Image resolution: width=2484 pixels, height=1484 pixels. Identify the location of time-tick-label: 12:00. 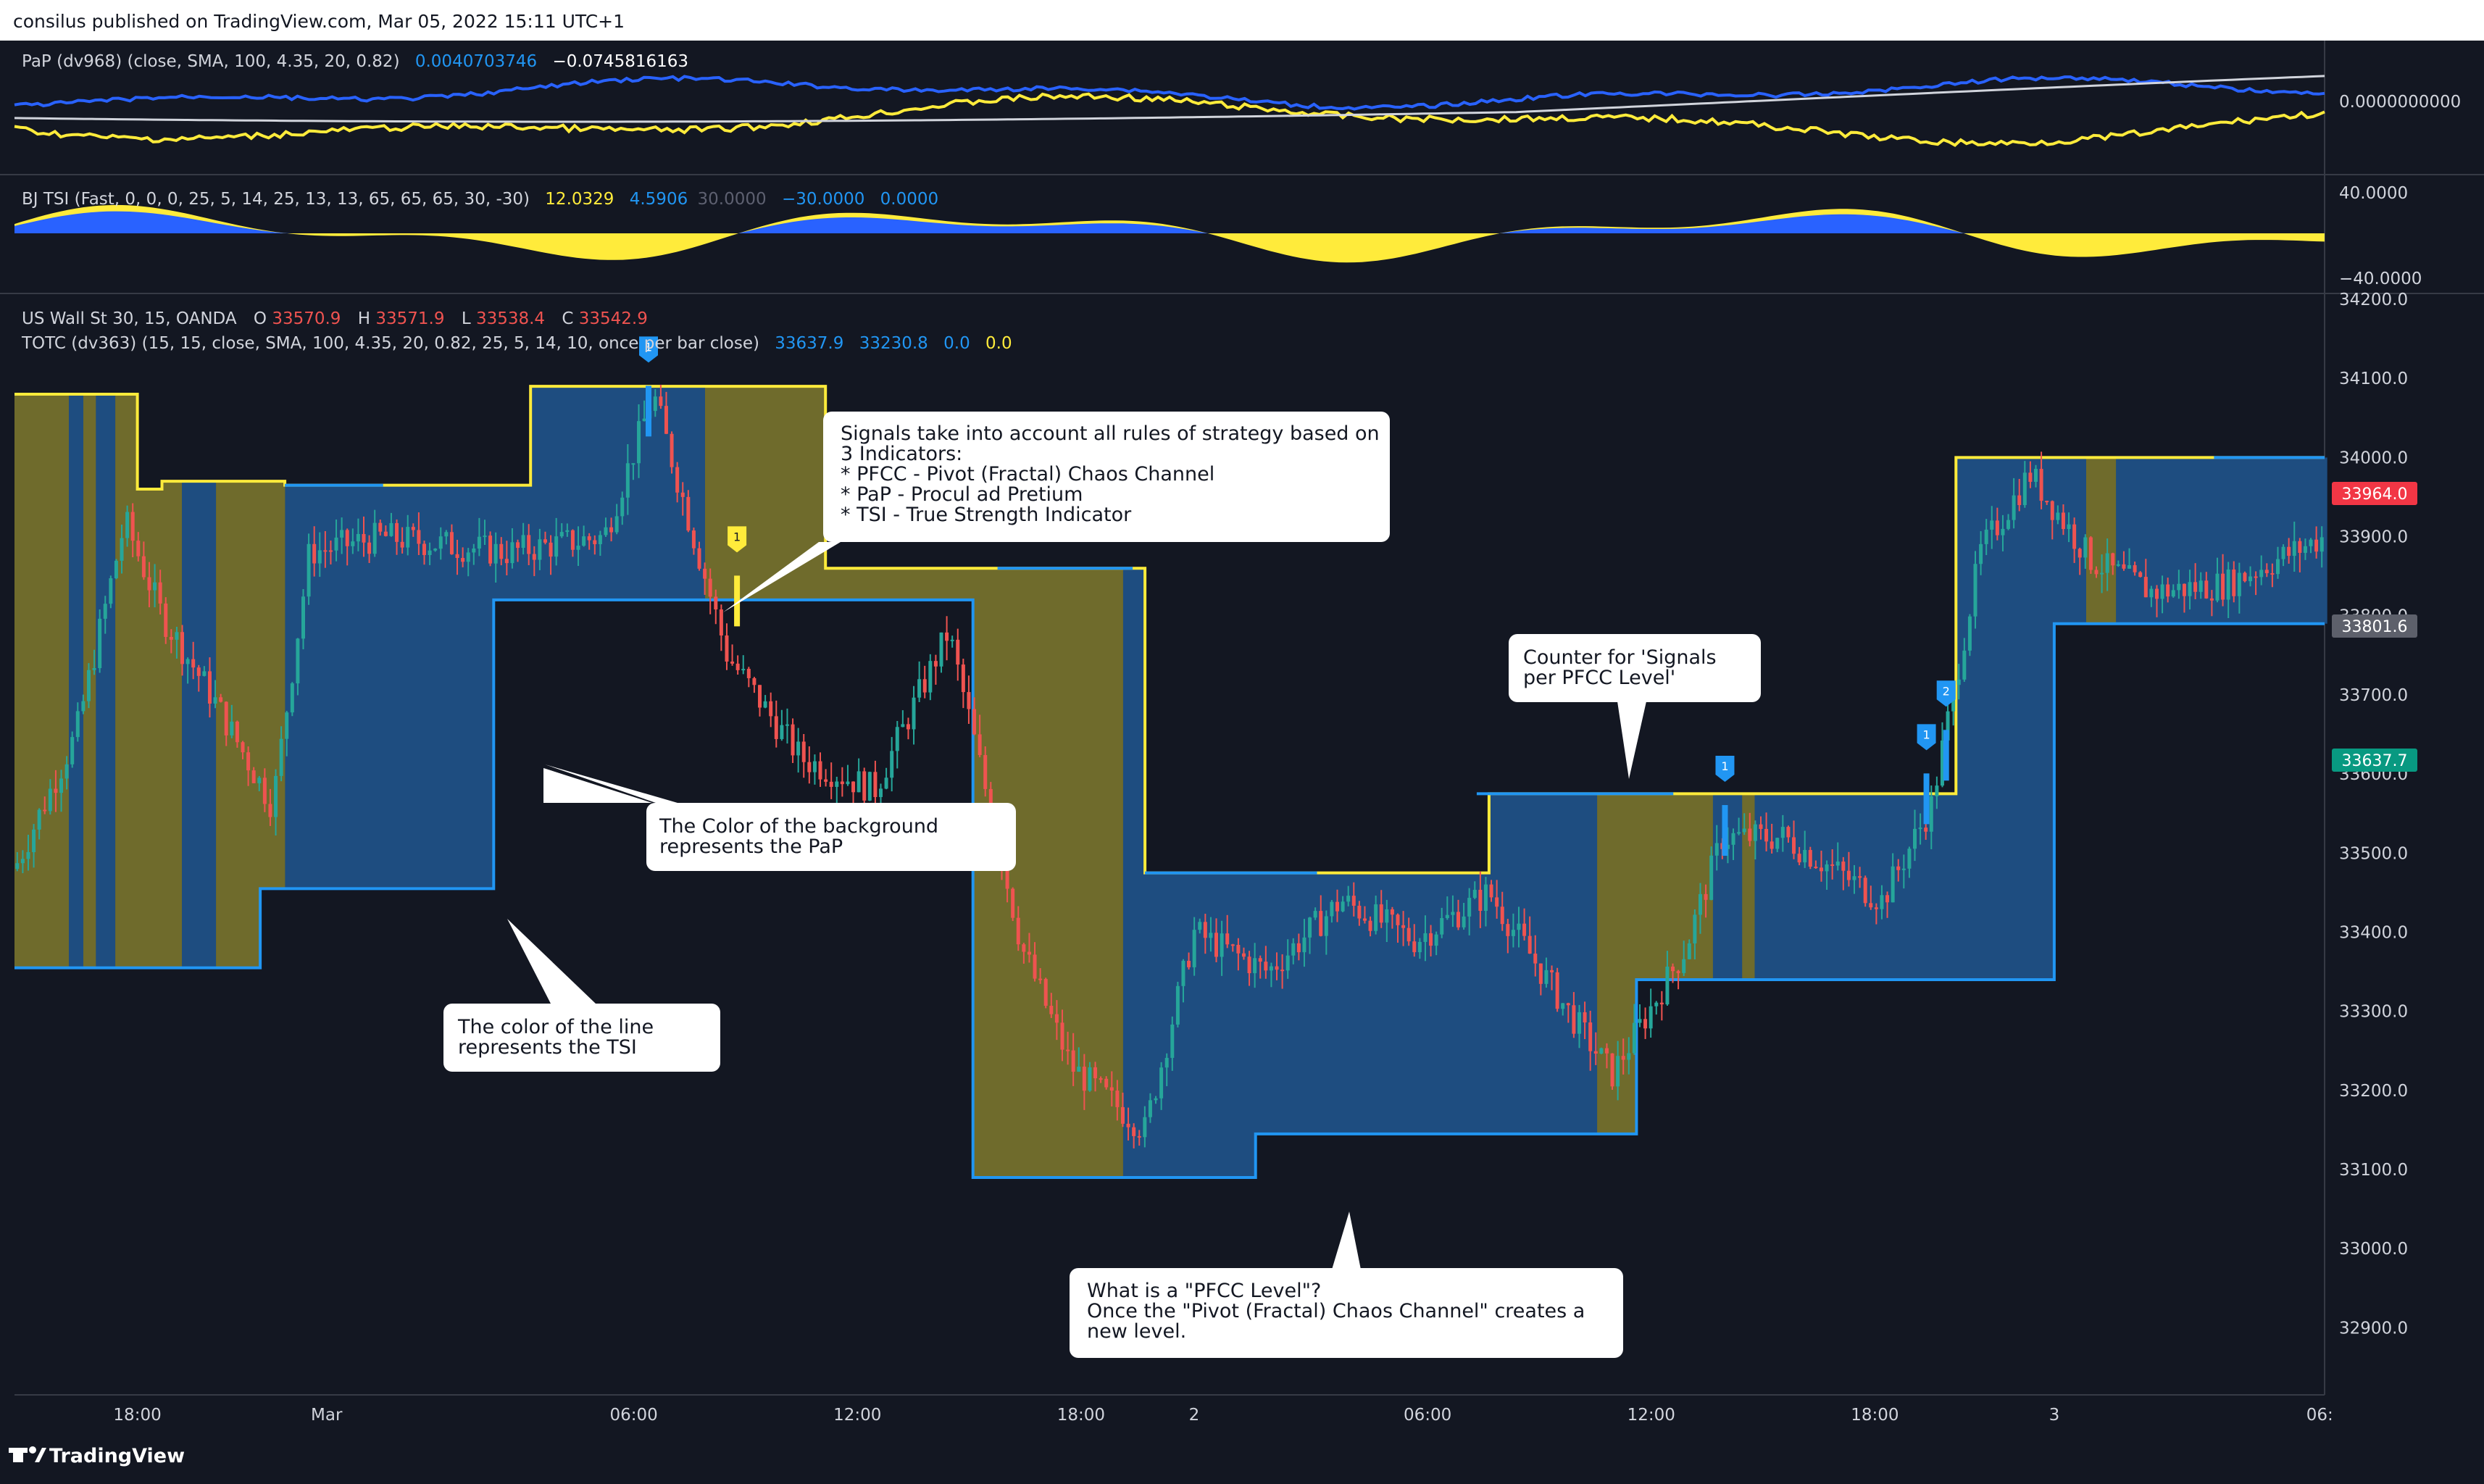
(857, 1415).